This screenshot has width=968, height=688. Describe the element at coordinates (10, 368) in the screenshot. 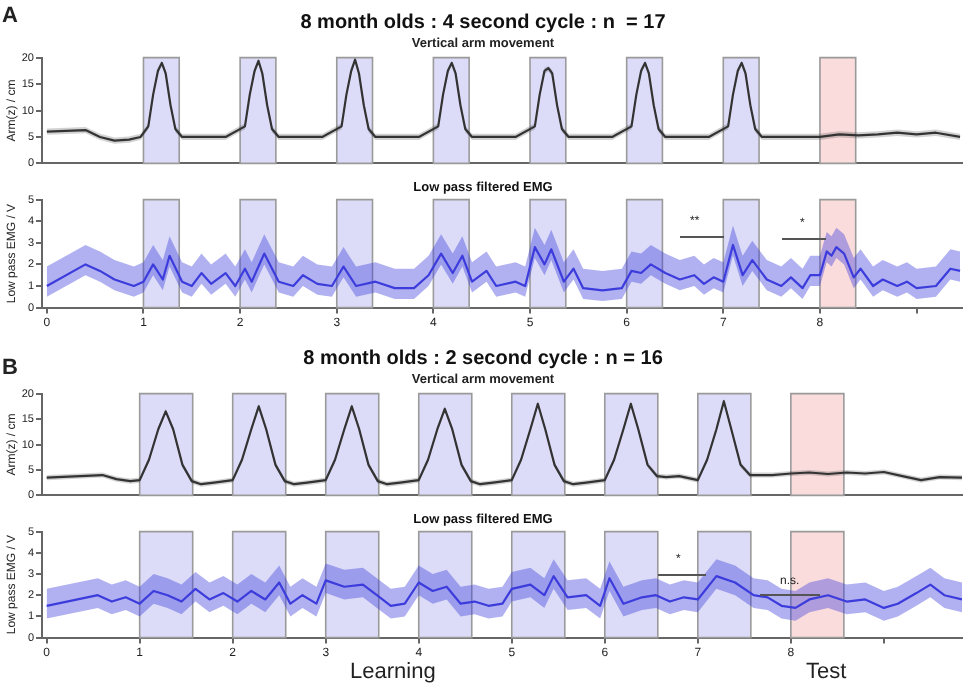

I see `text: B` at that location.